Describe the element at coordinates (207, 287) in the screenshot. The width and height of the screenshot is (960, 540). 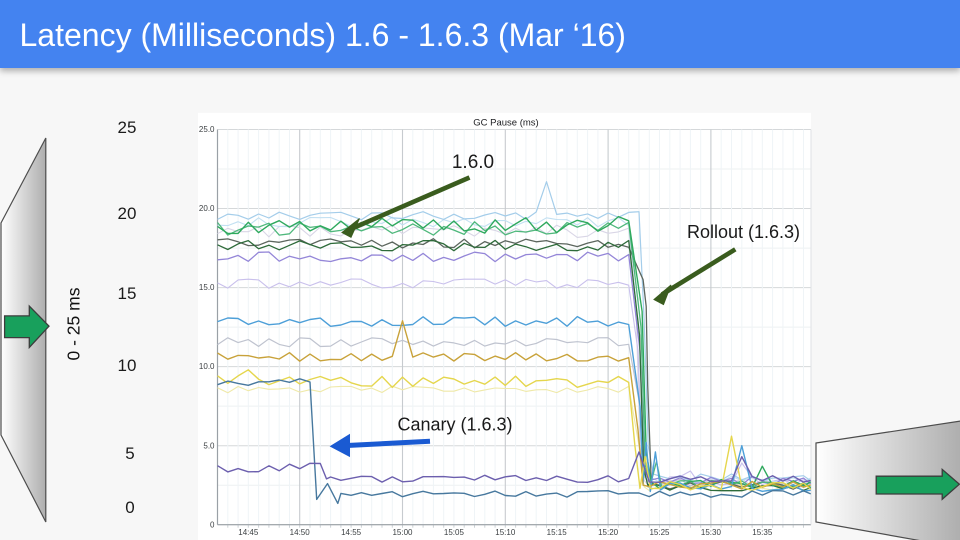
I see `svg-text: 15.0` at that location.